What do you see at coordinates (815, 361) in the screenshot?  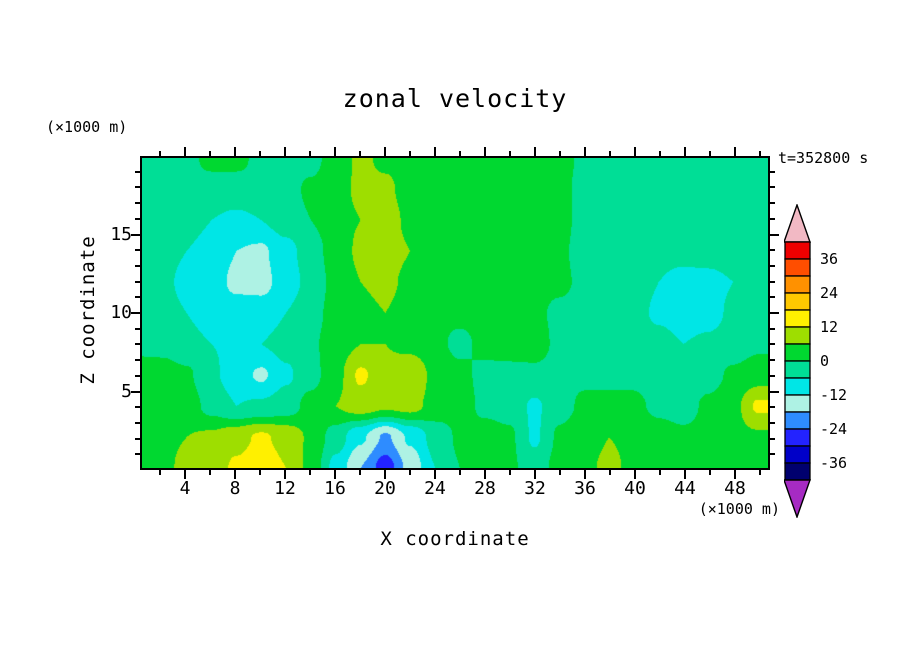 I see `colorbar-svg: 36 24 12 0 -12 -24 -36` at bounding box center [815, 361].